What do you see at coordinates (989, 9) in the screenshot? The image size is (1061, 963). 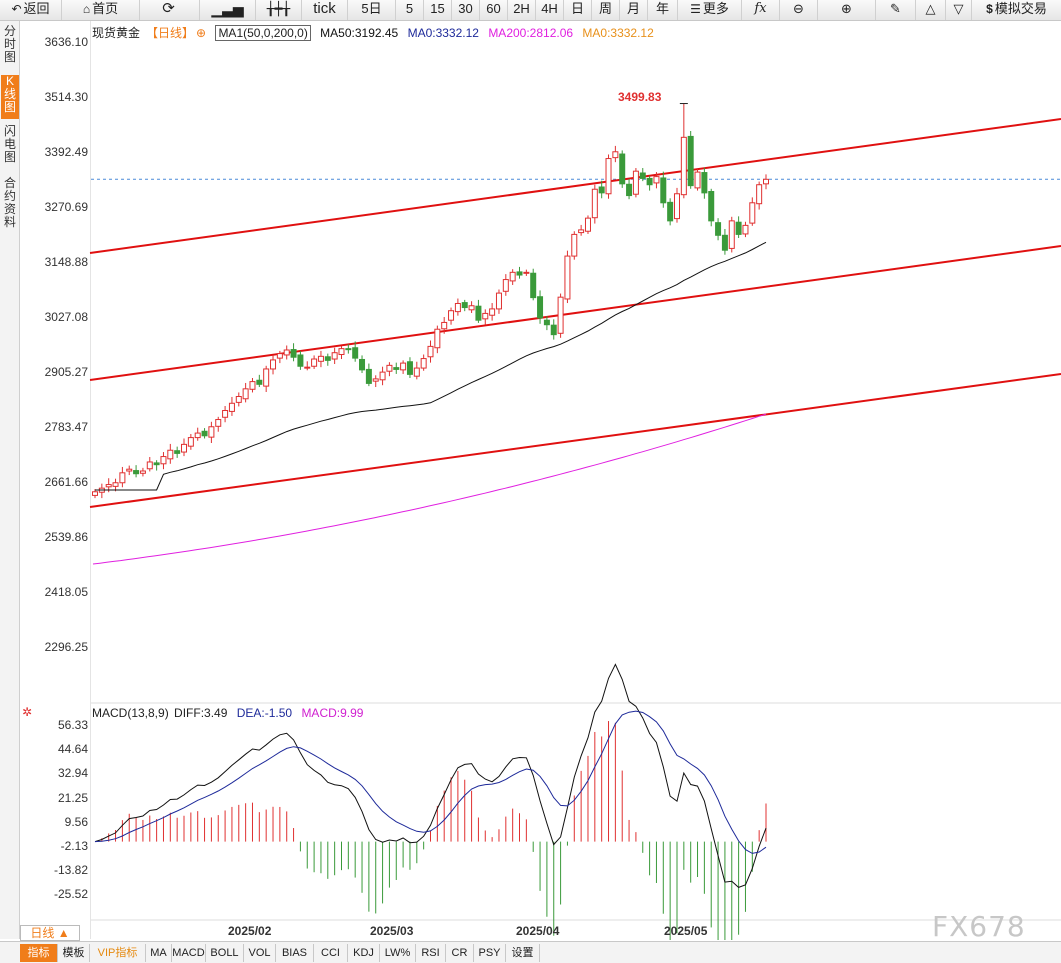 I see `dollar-icon: $` at bounding box center [989, 9].